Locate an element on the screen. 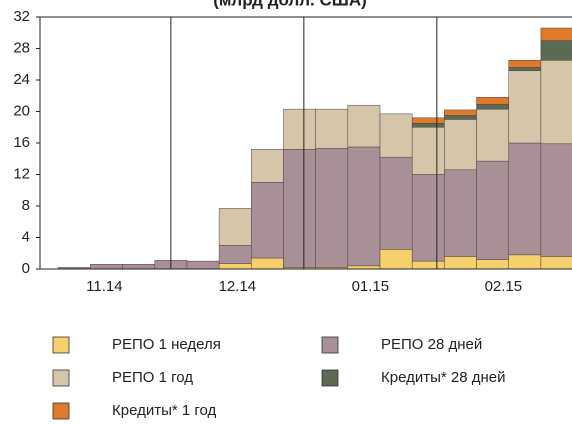 This screenshot has width=572, height=425. y-tick-label: 28 is located at coordinates (21, 47).